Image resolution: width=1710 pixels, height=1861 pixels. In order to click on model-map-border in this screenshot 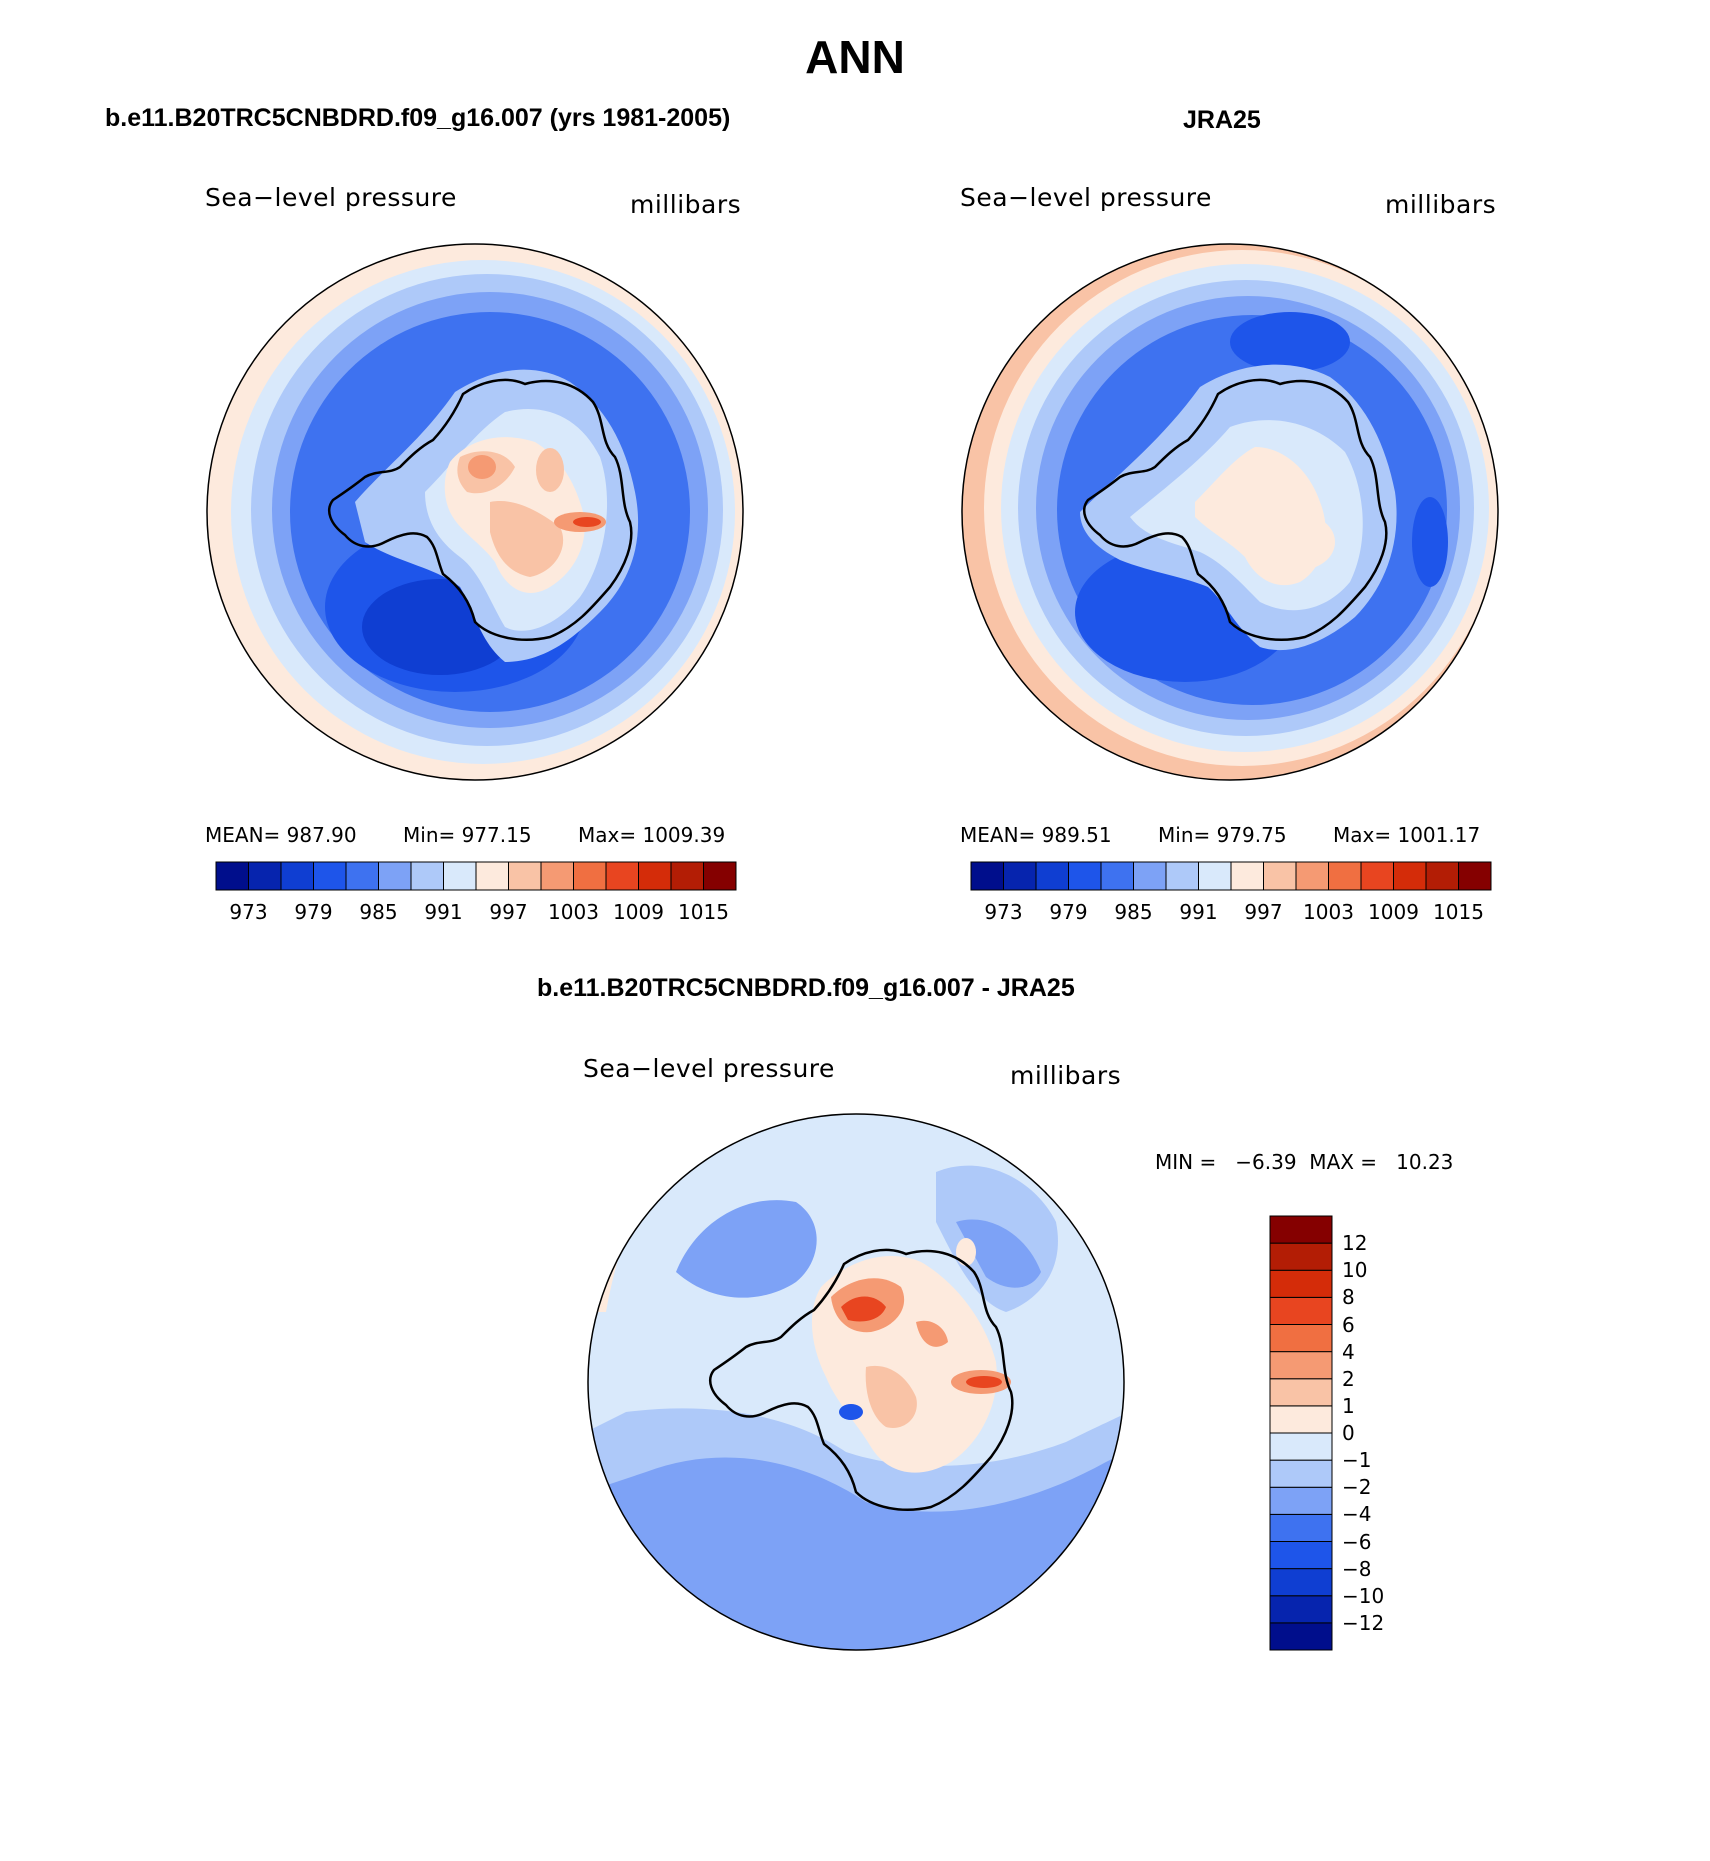, I will do `click(475, 512)`.